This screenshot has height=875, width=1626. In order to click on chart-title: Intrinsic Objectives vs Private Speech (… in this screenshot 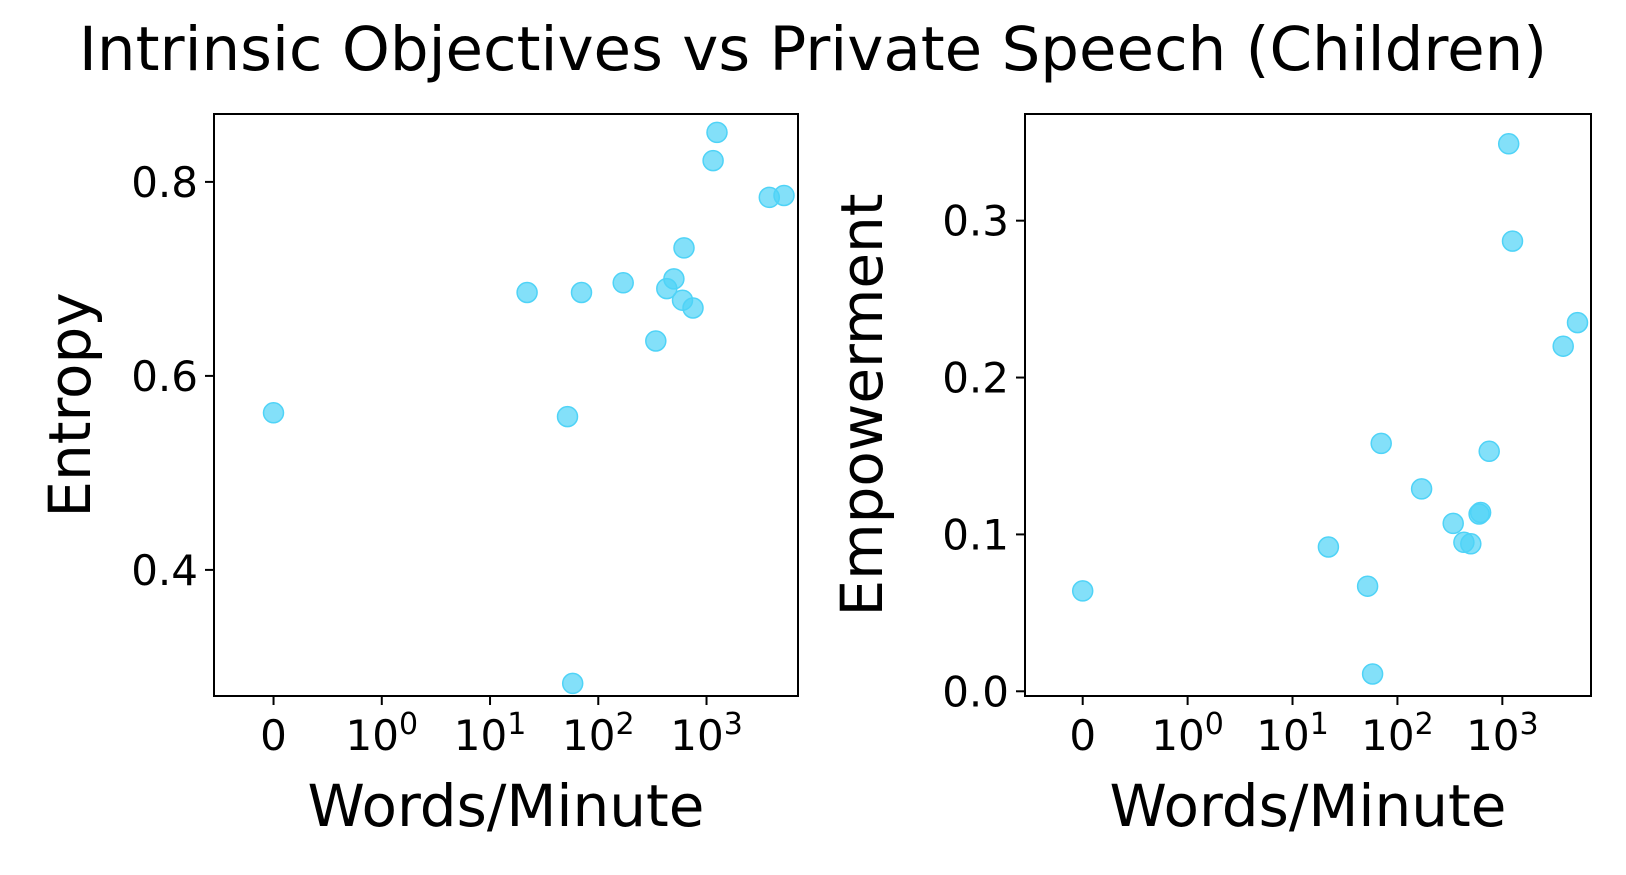, I will do `click(813, 49)`.